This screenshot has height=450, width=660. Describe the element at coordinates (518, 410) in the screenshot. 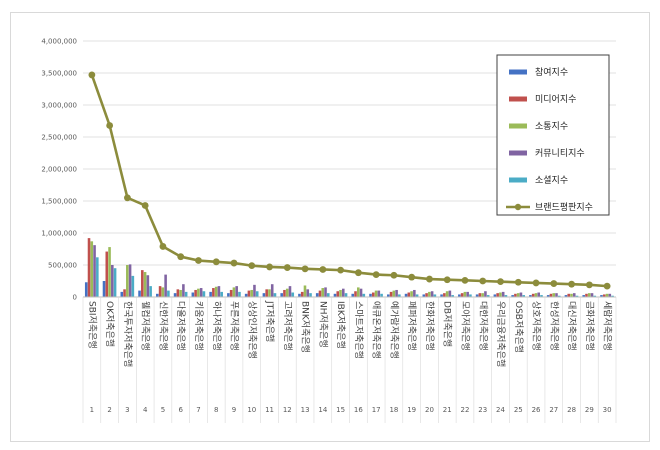

I see `rank-label: 25` at that location.